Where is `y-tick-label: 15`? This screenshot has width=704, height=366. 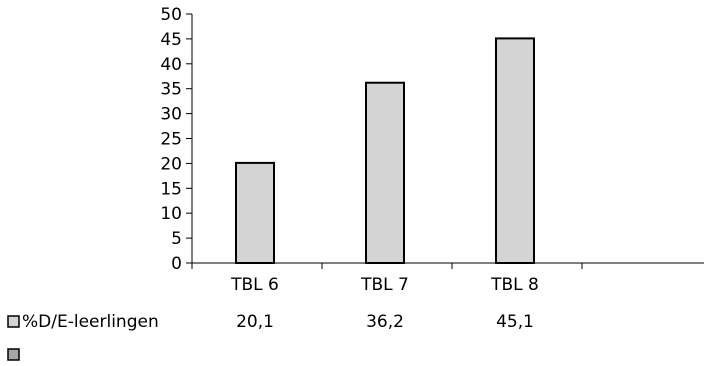 y-tick-label: 15 is located at coordinates (171, 189).